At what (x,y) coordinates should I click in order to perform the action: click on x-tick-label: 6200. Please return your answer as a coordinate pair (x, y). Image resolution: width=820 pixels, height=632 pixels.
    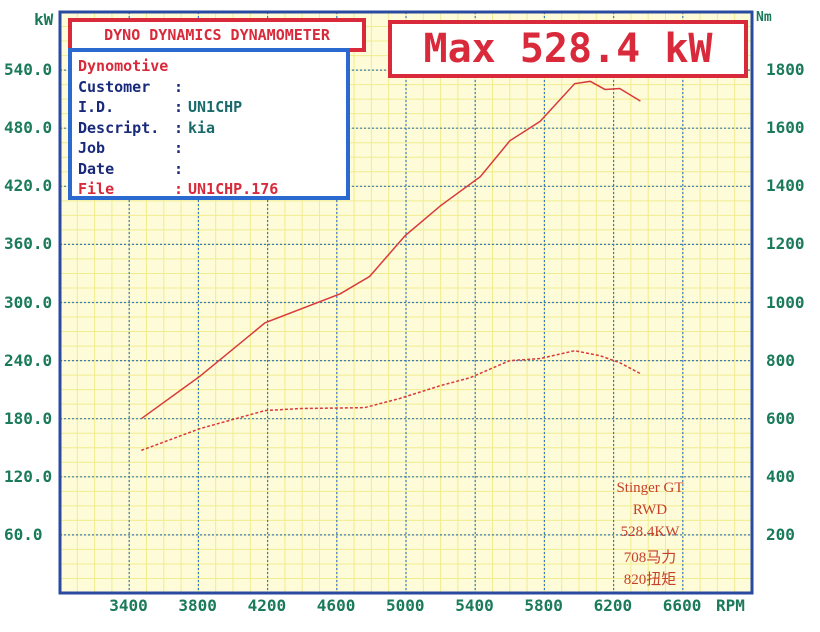
    Looking at the image, I should click on (613, 605).